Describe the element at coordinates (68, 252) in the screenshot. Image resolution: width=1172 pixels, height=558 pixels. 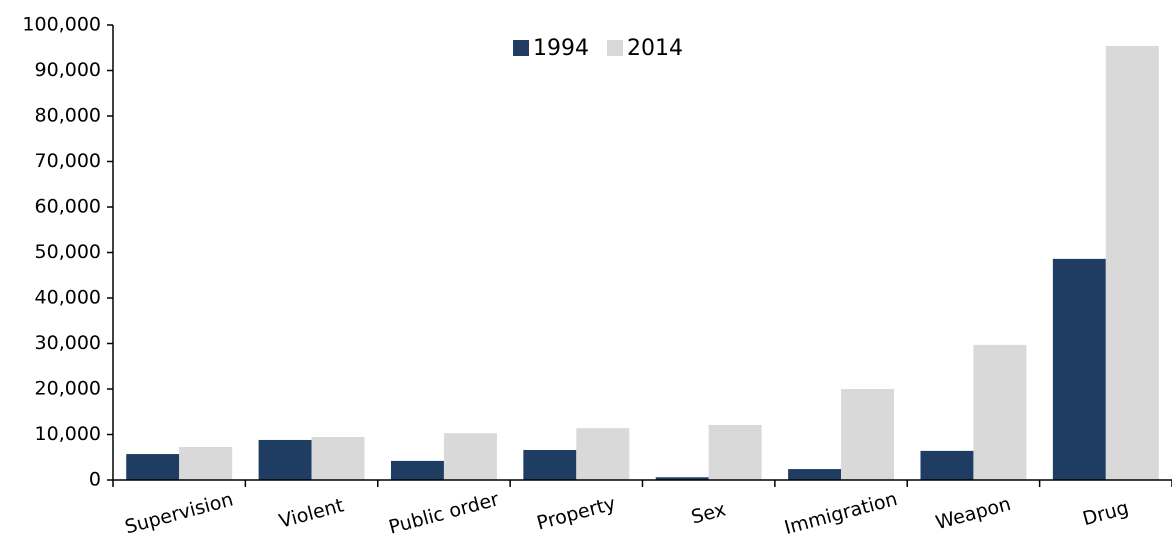
I see `y-tick-label: 50,000` at that location.